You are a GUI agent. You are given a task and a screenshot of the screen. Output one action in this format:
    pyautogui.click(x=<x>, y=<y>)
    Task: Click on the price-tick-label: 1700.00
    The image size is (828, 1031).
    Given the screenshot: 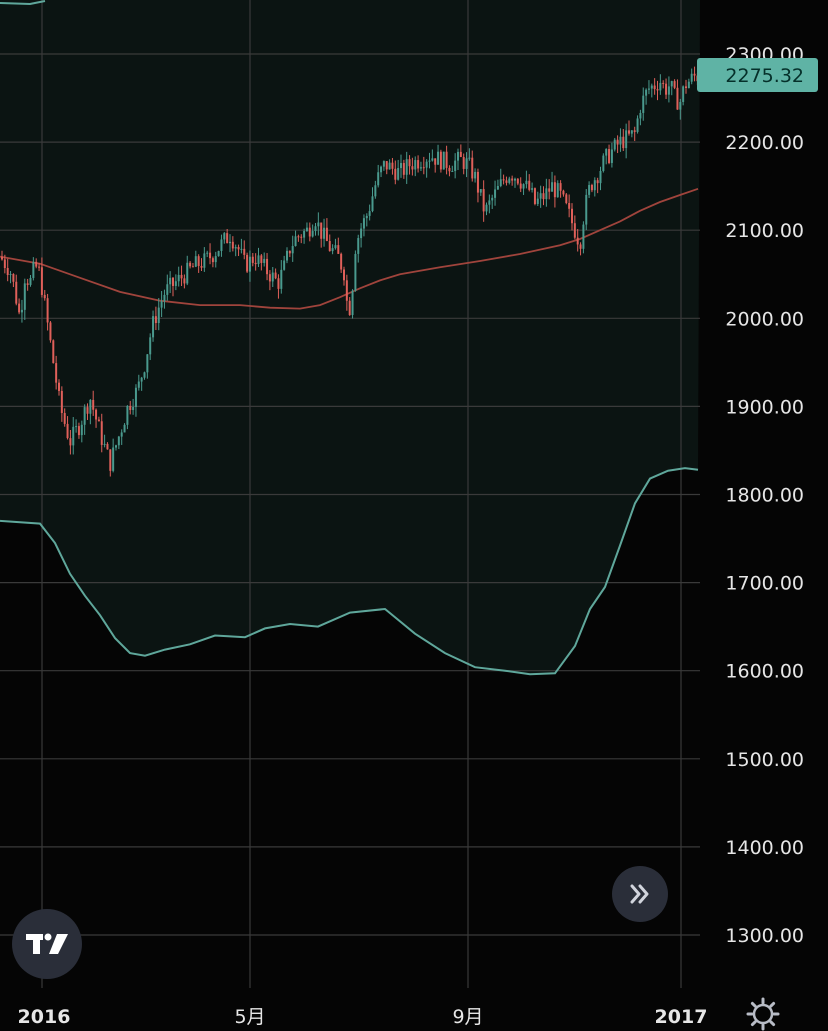 What is the action you would take?
    pyautogui.click(x=764, y=584)
    